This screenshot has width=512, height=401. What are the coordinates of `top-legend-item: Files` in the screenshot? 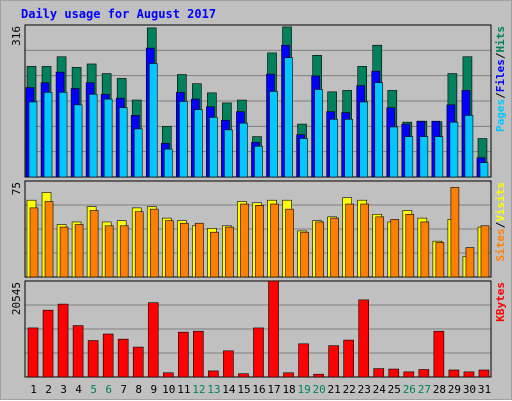 It's located at (500, 75).